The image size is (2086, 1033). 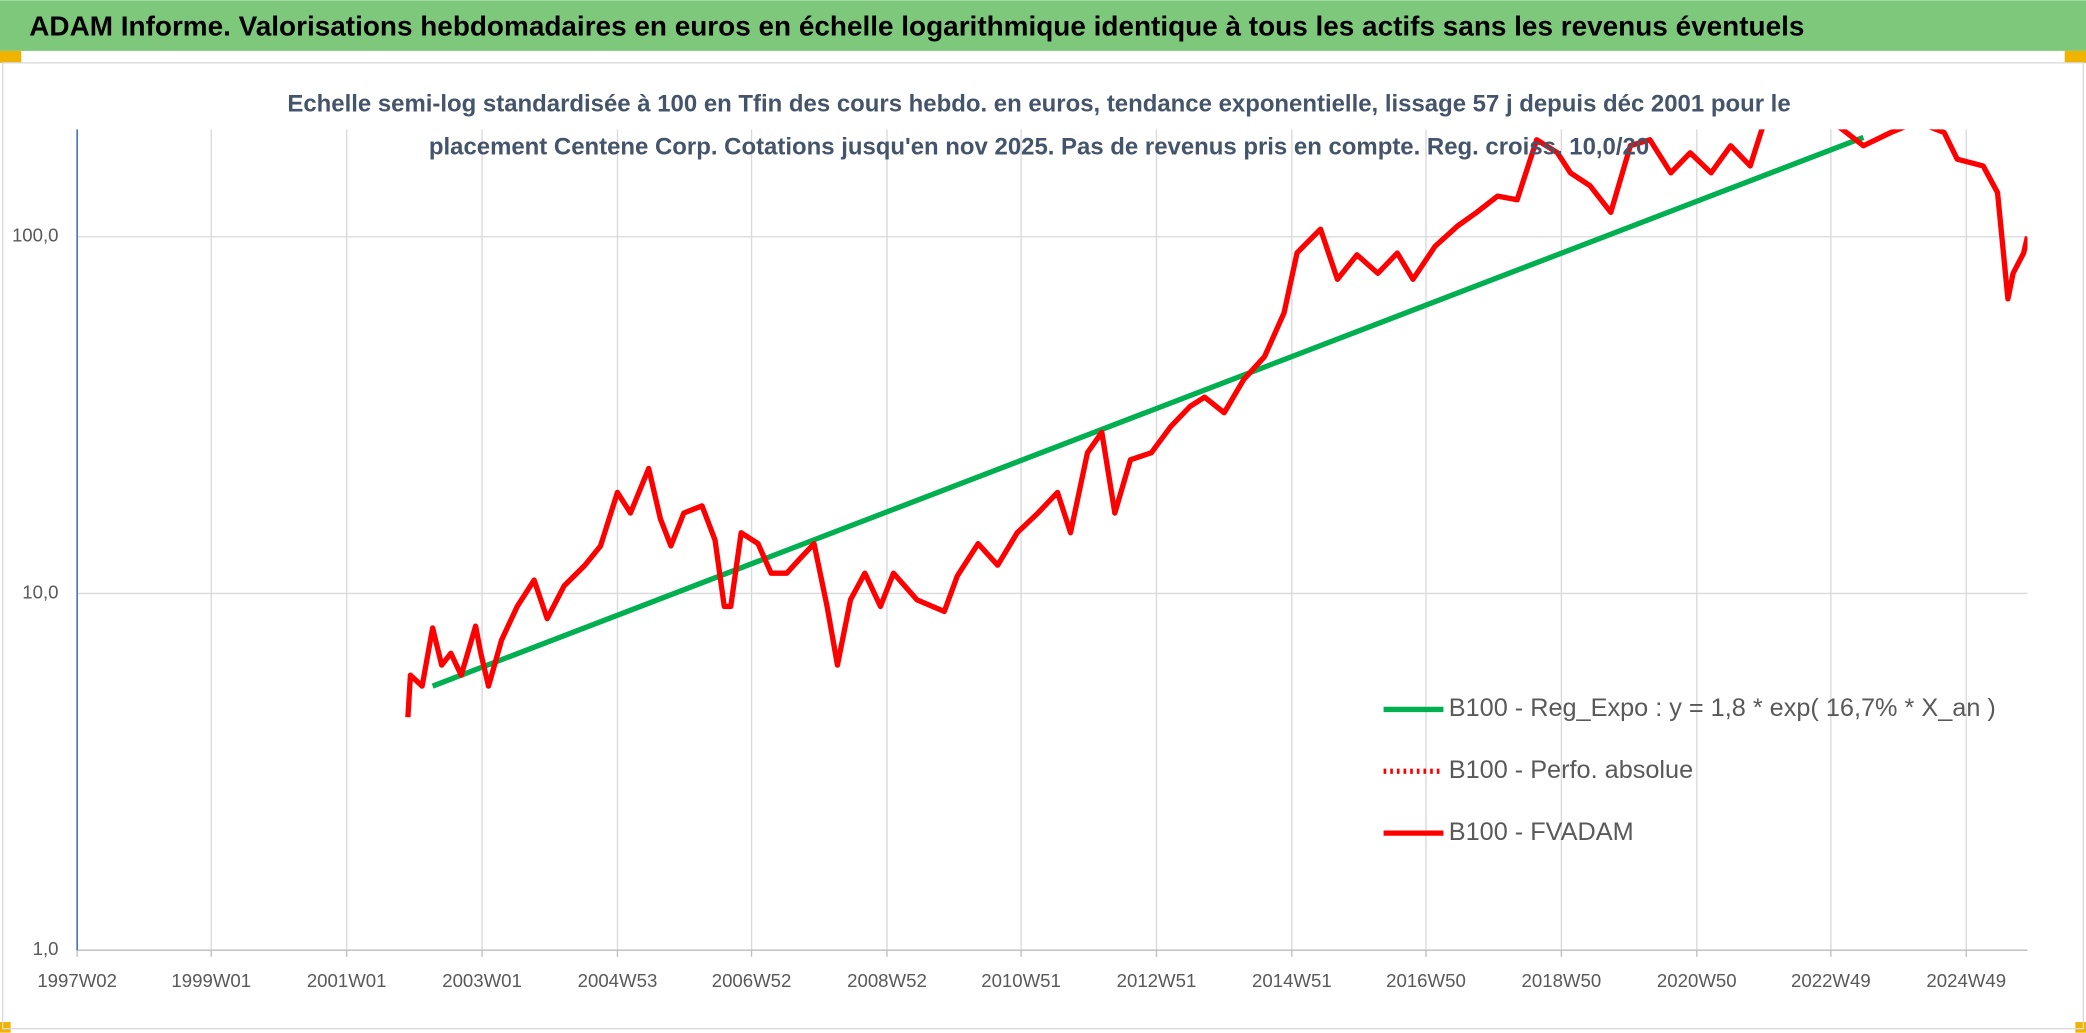 I want to click on x-tick-label: 2010W51, so click(x=1021, y=980).